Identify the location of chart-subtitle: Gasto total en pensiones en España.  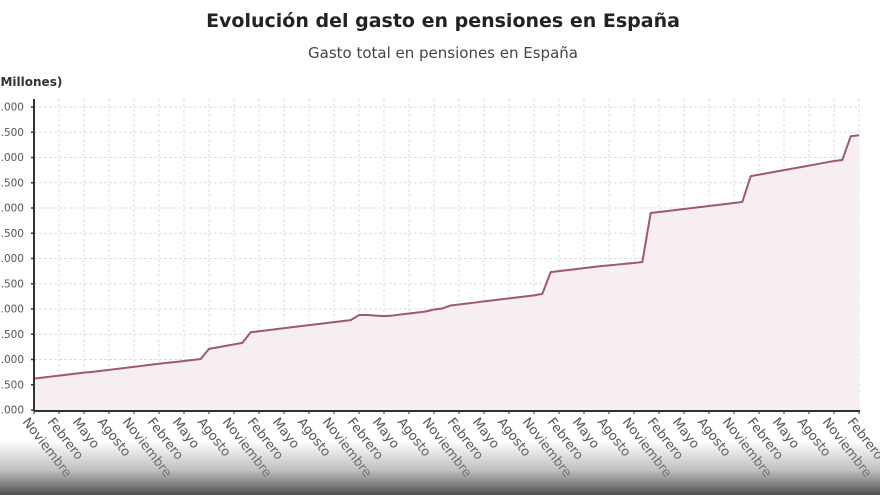
(443, 53).